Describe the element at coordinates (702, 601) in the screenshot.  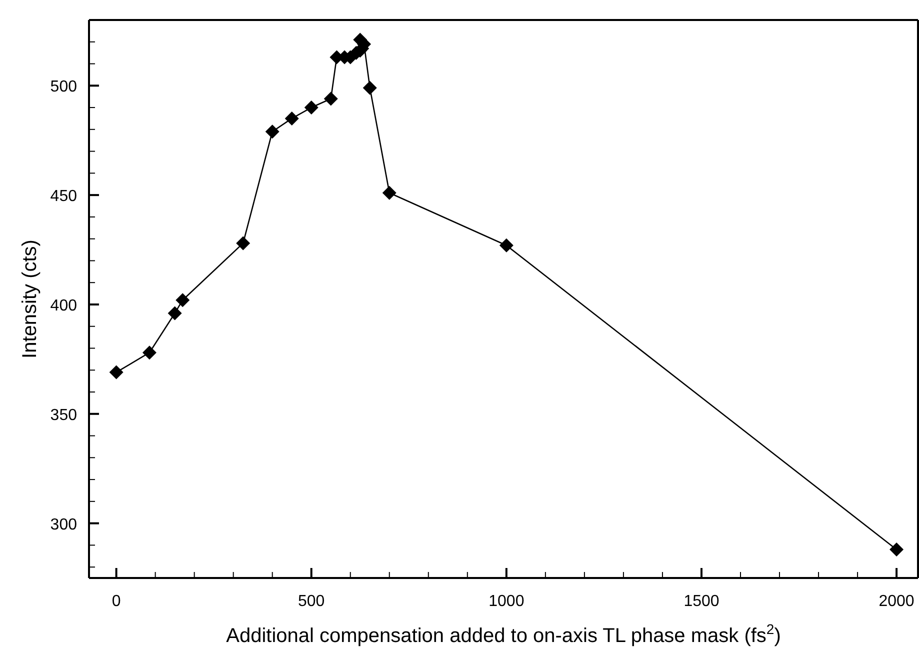
I see `x-tick-label: 1500` at that location.